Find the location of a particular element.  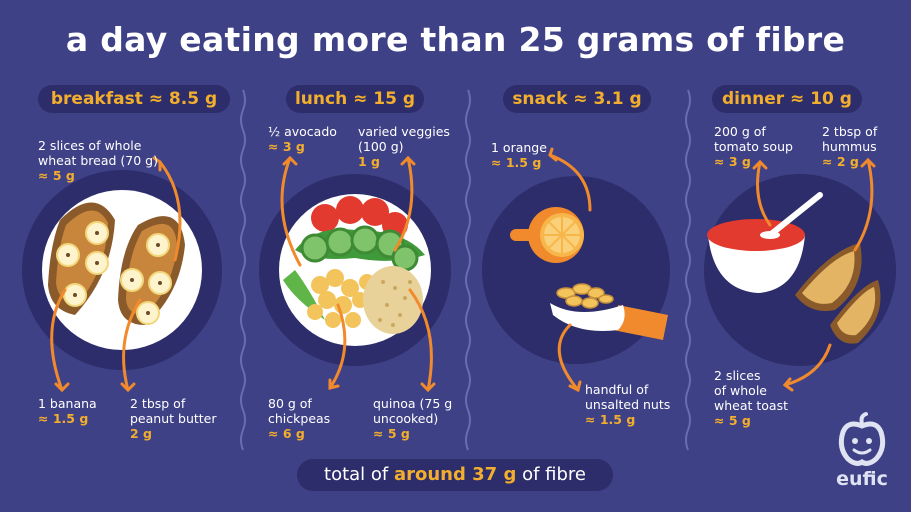

page-title: a day eating more than 25 grams of fibre is located at coordinates (455, 39).